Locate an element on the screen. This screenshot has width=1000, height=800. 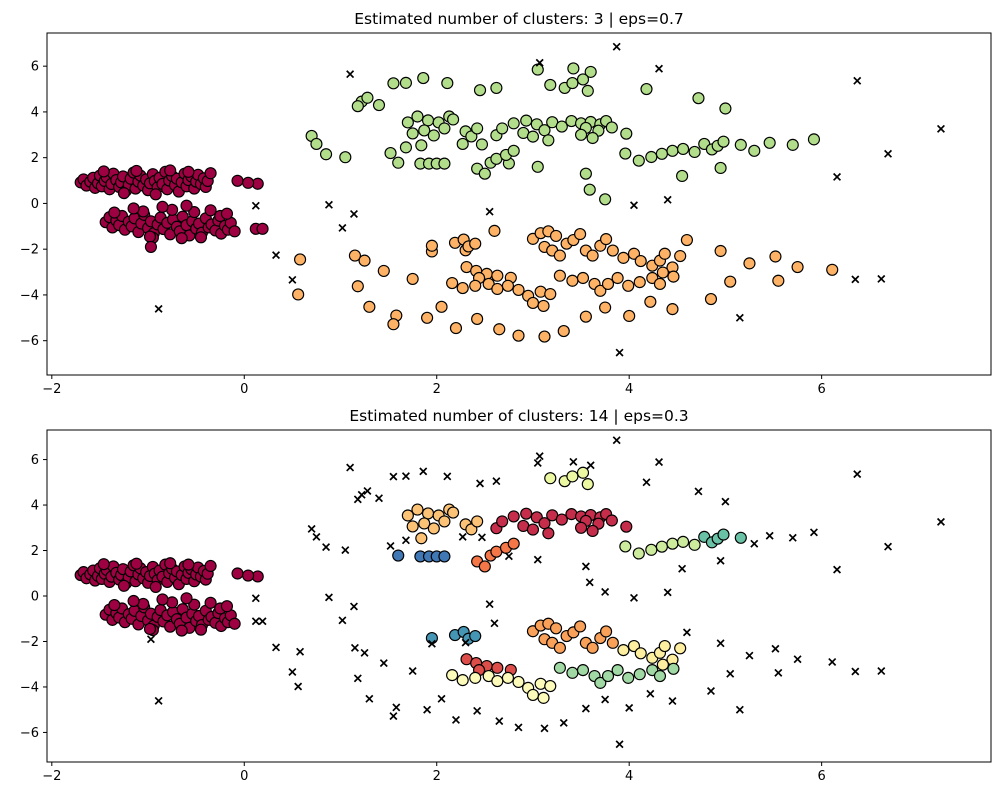
y-tick-label: 2 is located at coordinates (35, 551).